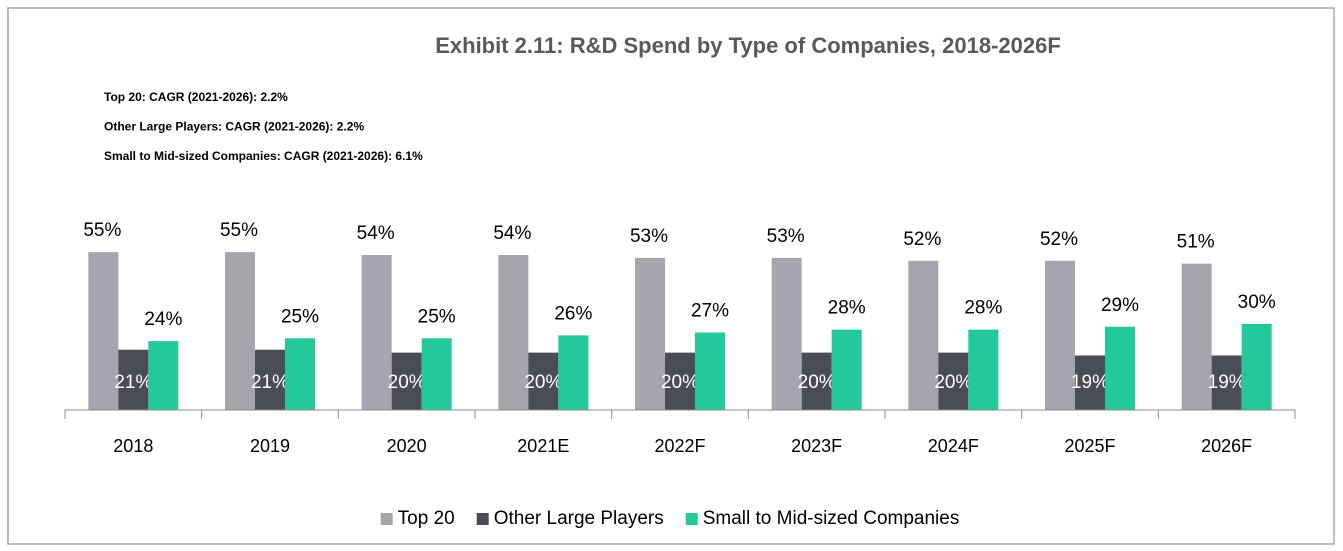  What do you see at coordinates (196, 97) in the screenshot?
I see `annotation: Top 20: CAGR (2021-2026): 2.2%` at bounding box center [196, 97].